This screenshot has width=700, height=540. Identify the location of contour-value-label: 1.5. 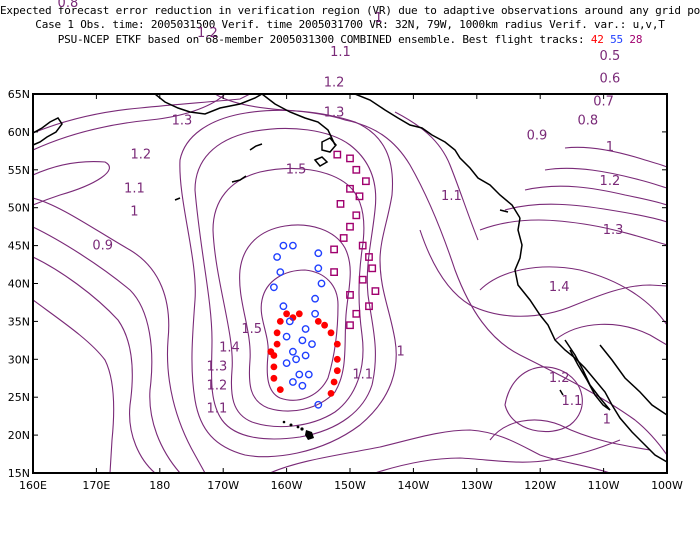
(251, 329).